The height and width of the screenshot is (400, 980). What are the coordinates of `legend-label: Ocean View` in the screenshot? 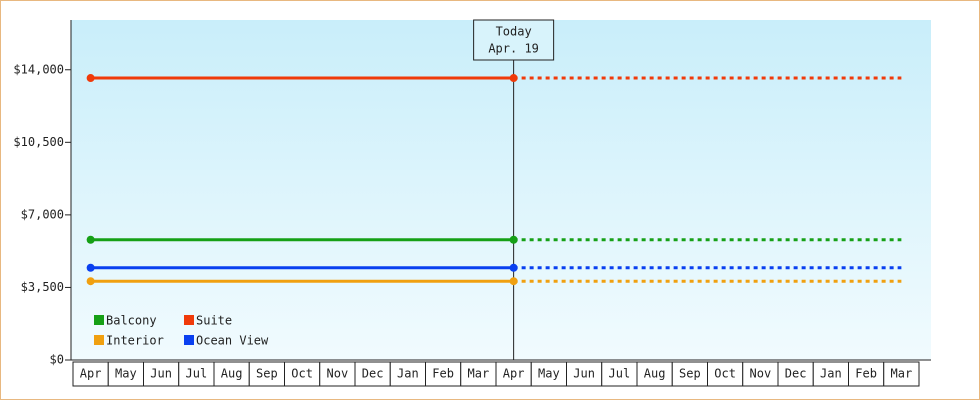 It's located at (232, 341).